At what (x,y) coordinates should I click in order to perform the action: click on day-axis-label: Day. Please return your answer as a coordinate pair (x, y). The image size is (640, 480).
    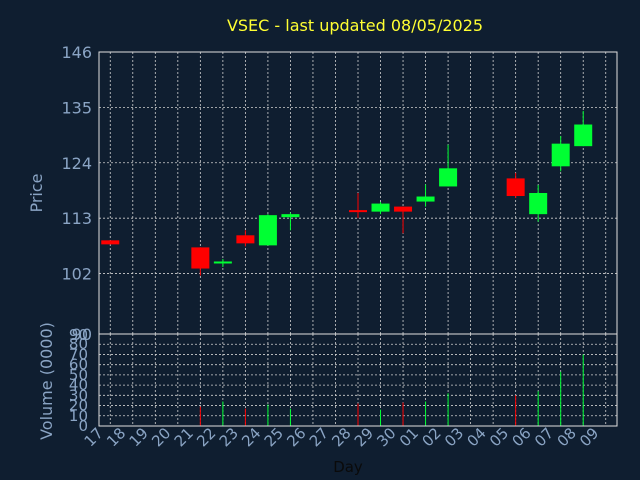
    Looking at the image, I should click on (348, 467).